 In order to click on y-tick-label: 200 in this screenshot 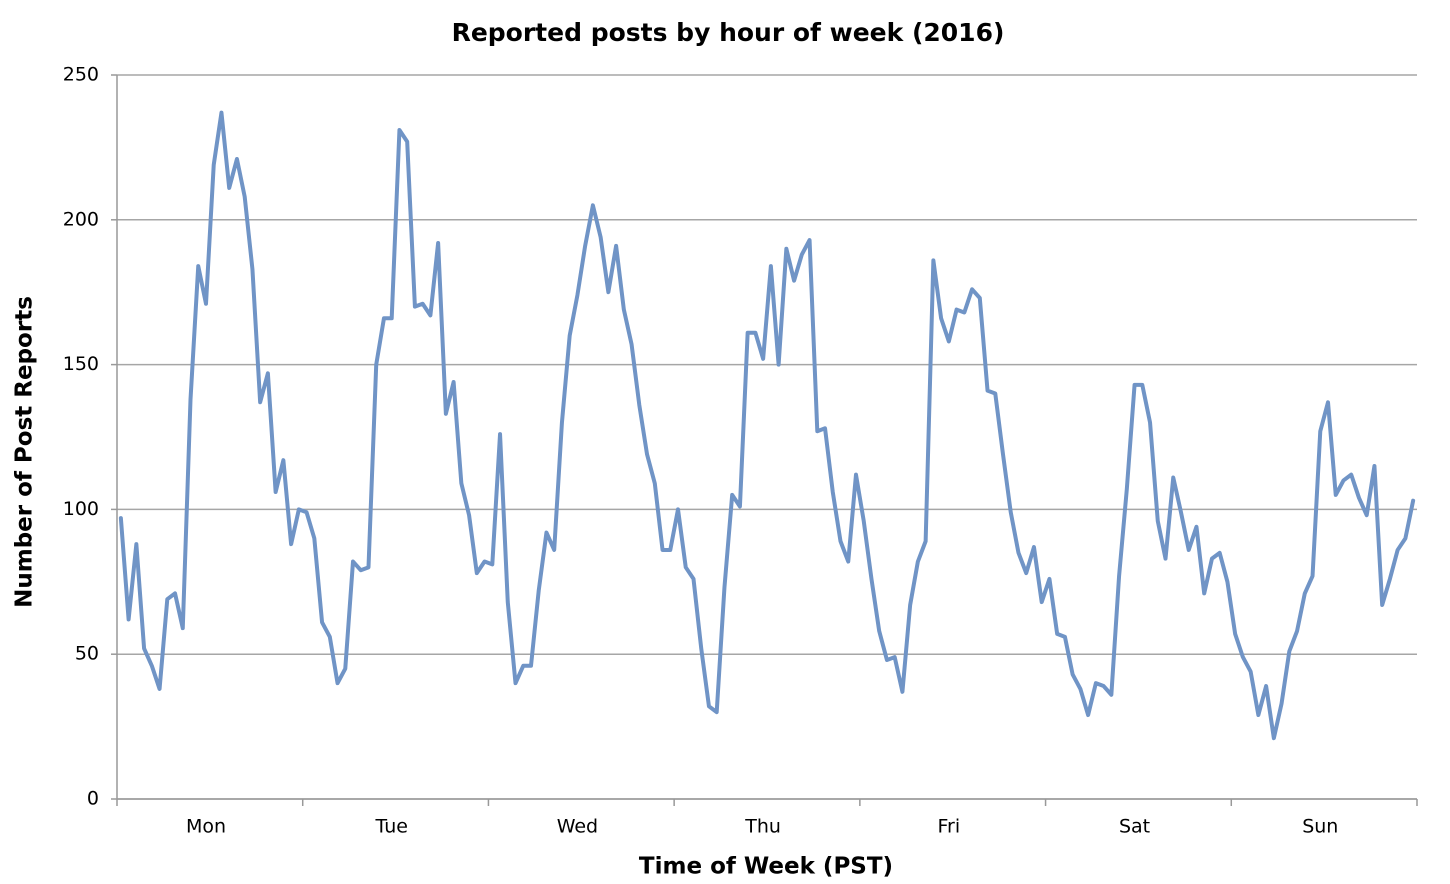, I will do `click(81, 219)`.